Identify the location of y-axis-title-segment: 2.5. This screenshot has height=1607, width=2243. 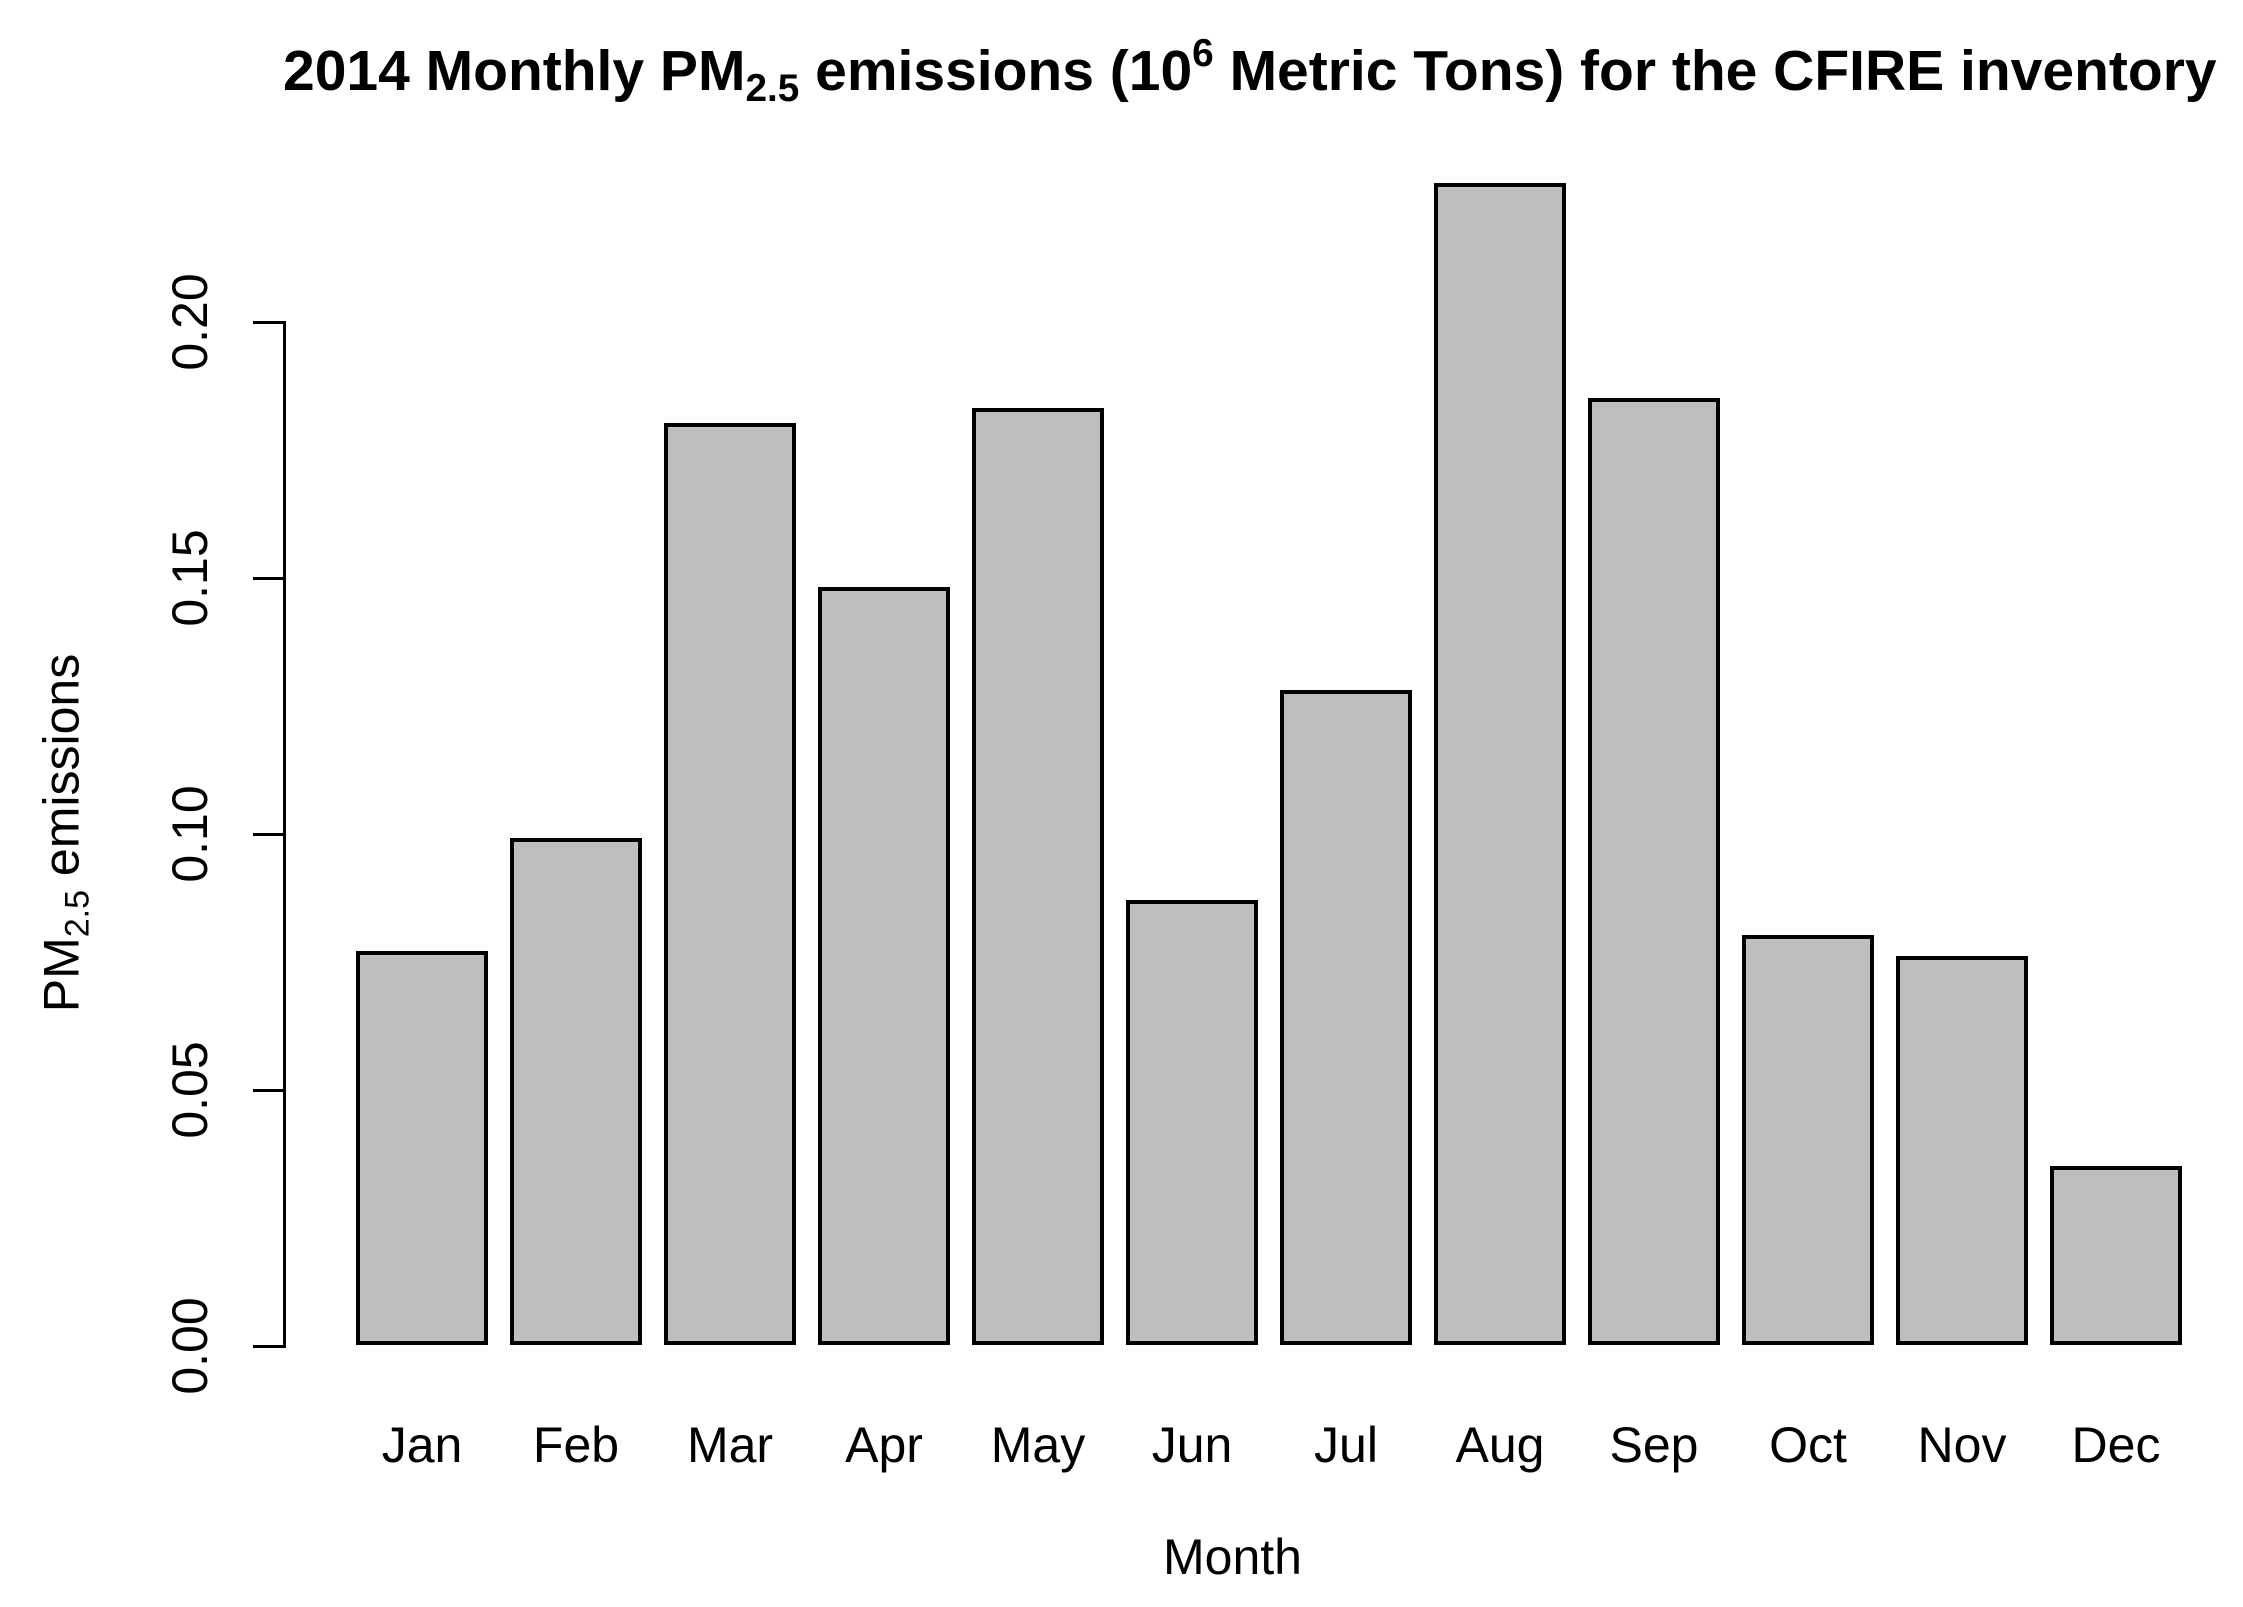
(77, 913).